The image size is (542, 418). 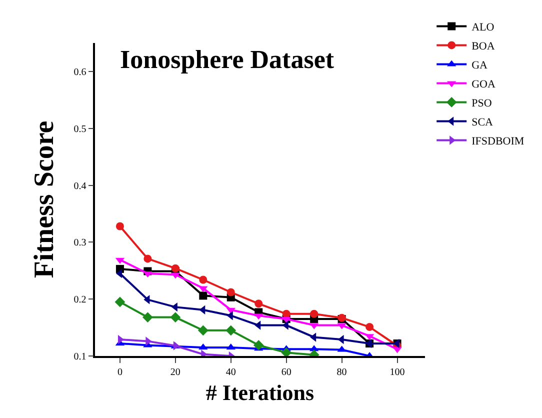 What do you see at coordinates (80, 186) in the screenshot?
I see `y-tick-label: 0.4` at bounding box center [80, 186].